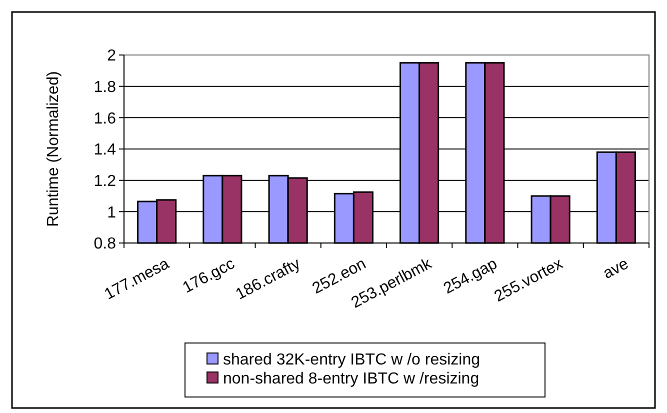 This screenshot has width=667, height=413. What do you see at coordinates (105, 244) in the screenshot?
I see `y-tick-label: 0.8` at bounding box center [105, 244].